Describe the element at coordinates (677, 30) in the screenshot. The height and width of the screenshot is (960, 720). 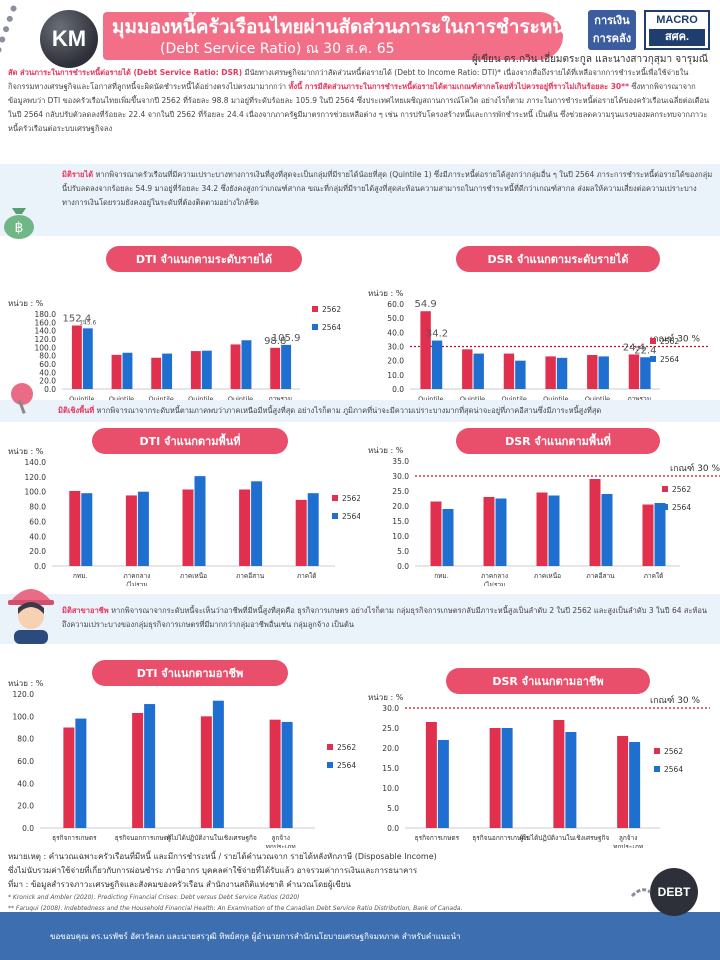
I see `macro-logo: MACRO สศค.` at that location.